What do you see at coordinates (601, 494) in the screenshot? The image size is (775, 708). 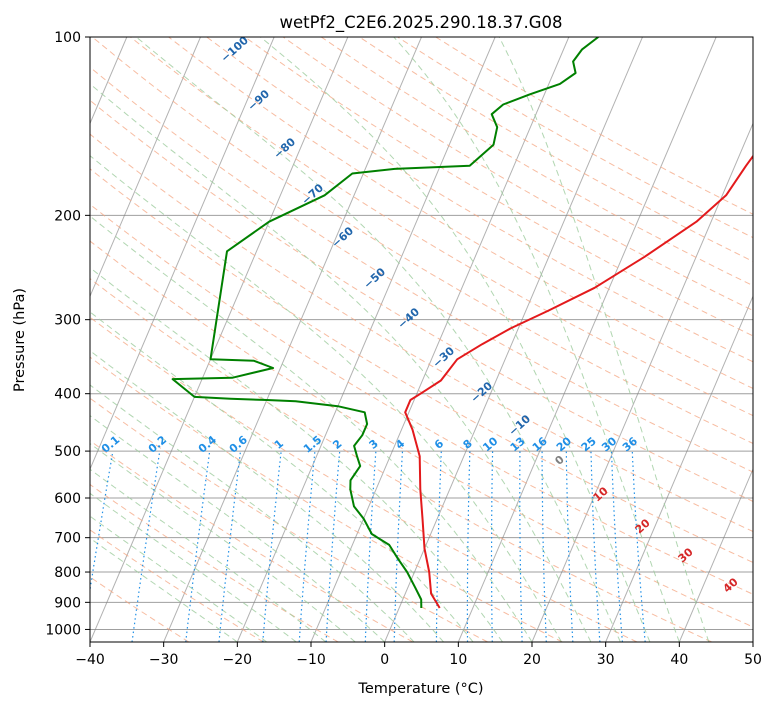 I see `dry-adiabat-label: 10` at bounding box center [601, 494].